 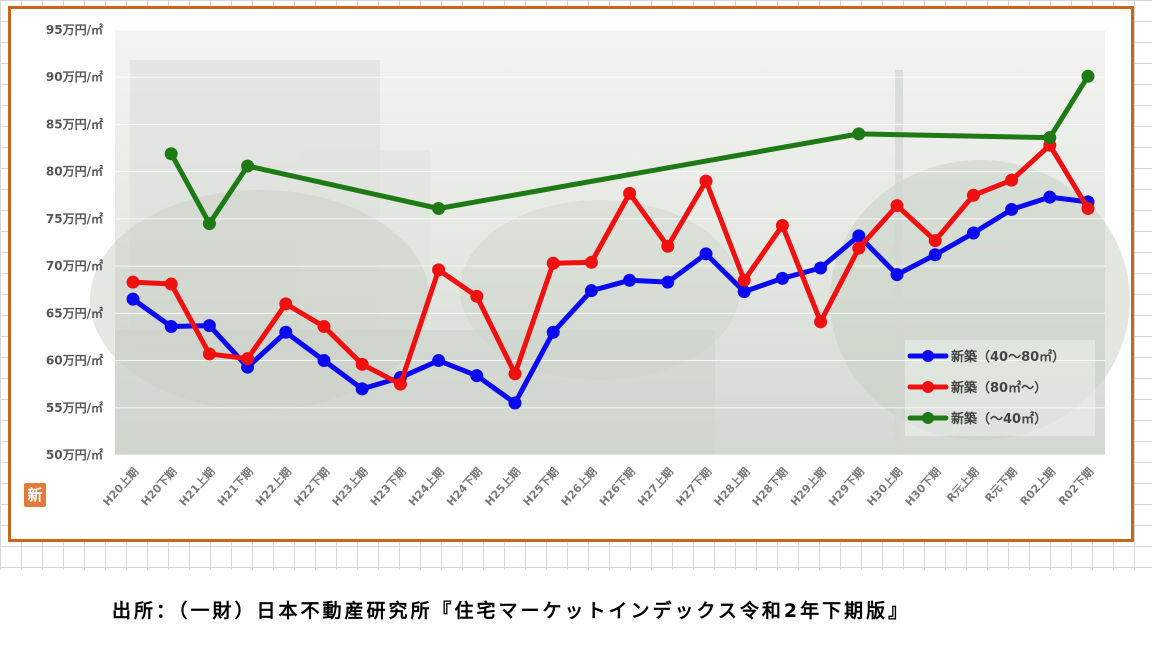 What do you see at coordinates (426, 487) in the screenshot?
I see `x-tick-label: H24上期` at bounding box center [426, 487].